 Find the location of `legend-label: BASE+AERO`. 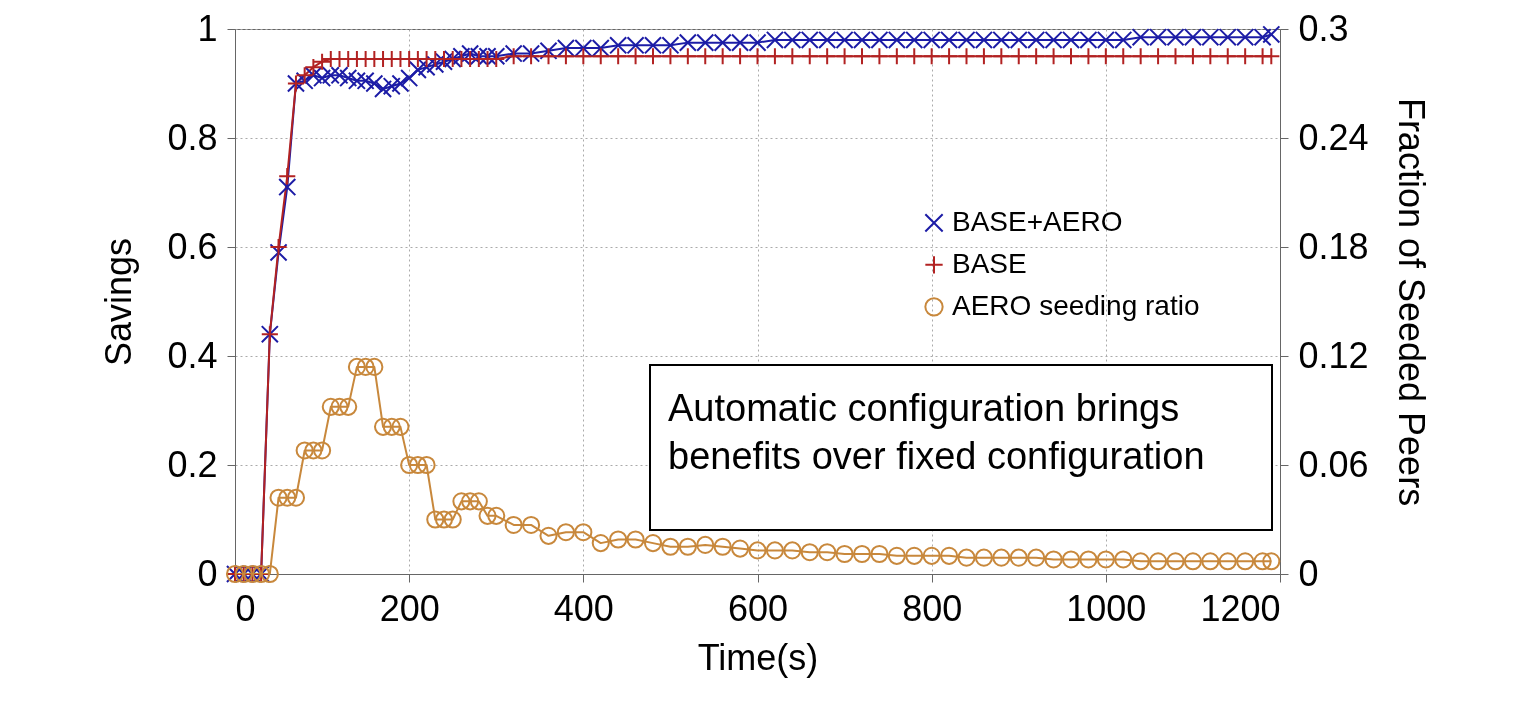

legend-label: BASE+AERO is located at coordinates (1037, 221).